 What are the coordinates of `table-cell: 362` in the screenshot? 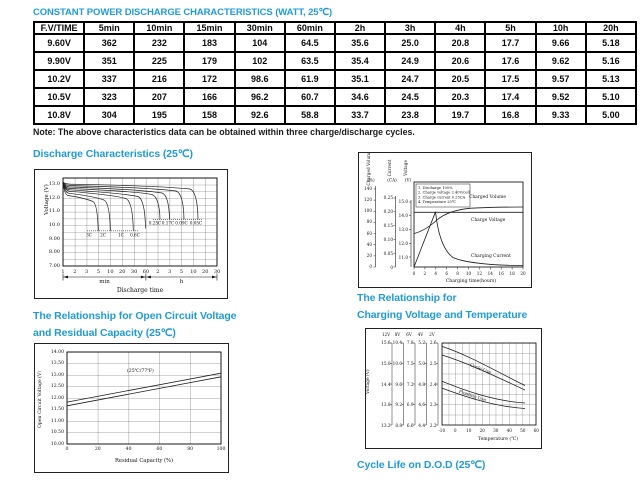 It's located at (109, 43).